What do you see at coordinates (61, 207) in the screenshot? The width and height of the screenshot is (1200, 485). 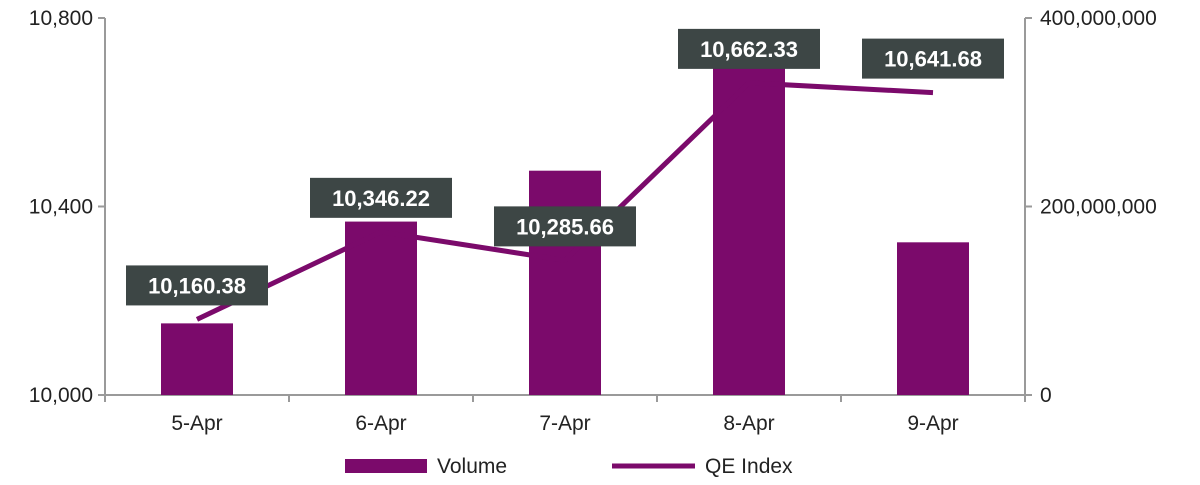 I see `left-axis-tick-label: 10,400` at bounding box center [61, 207].